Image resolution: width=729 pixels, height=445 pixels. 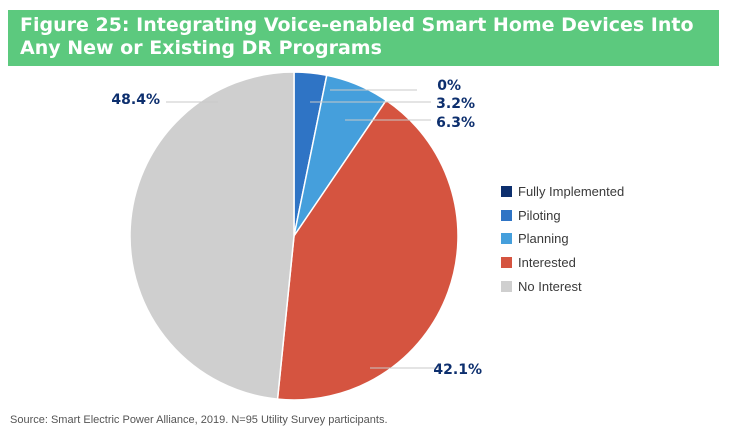 I want to click on legend-label: Piloting, so click(x=539, y=215).